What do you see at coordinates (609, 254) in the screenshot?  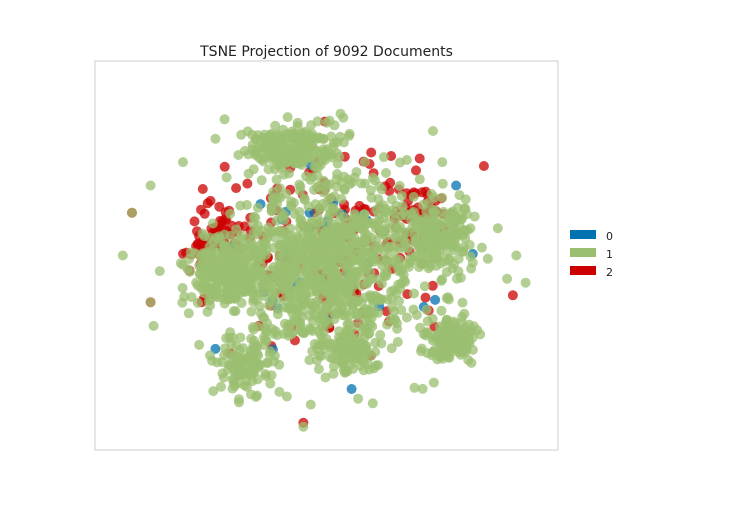 I see `legend-label-1: 1` at bounding box center [609, 254].